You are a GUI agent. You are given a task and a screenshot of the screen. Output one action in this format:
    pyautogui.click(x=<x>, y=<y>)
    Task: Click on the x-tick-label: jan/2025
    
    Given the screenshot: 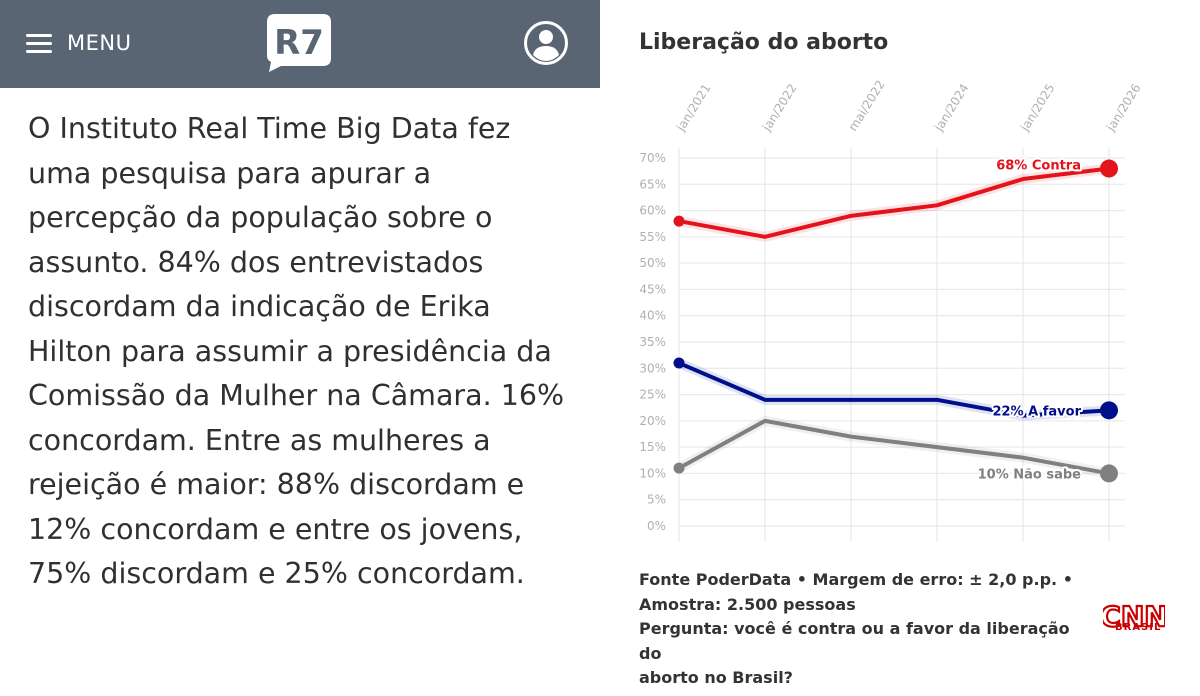 What is the action you would take?
    pyautogui.click(x=1037, y=107)
    